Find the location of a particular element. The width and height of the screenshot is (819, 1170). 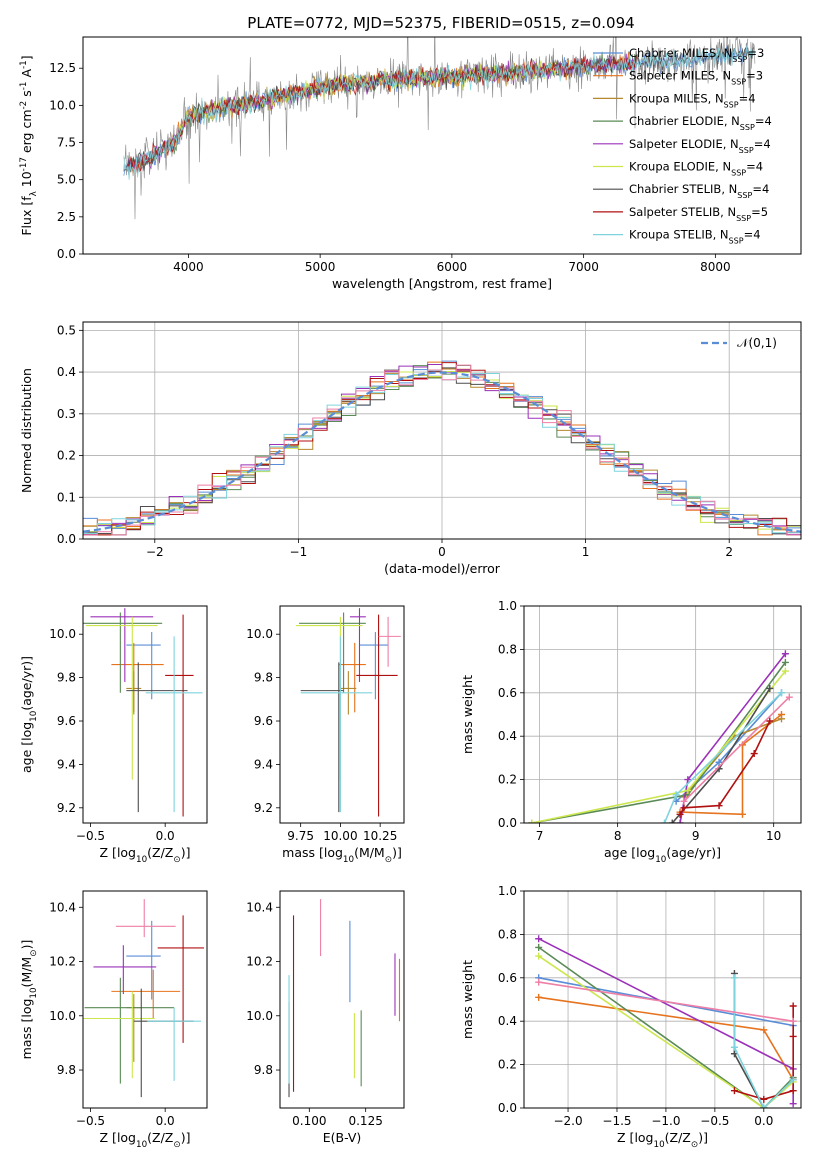

x-tick-label: 7 is located at coordinates (540, 836).